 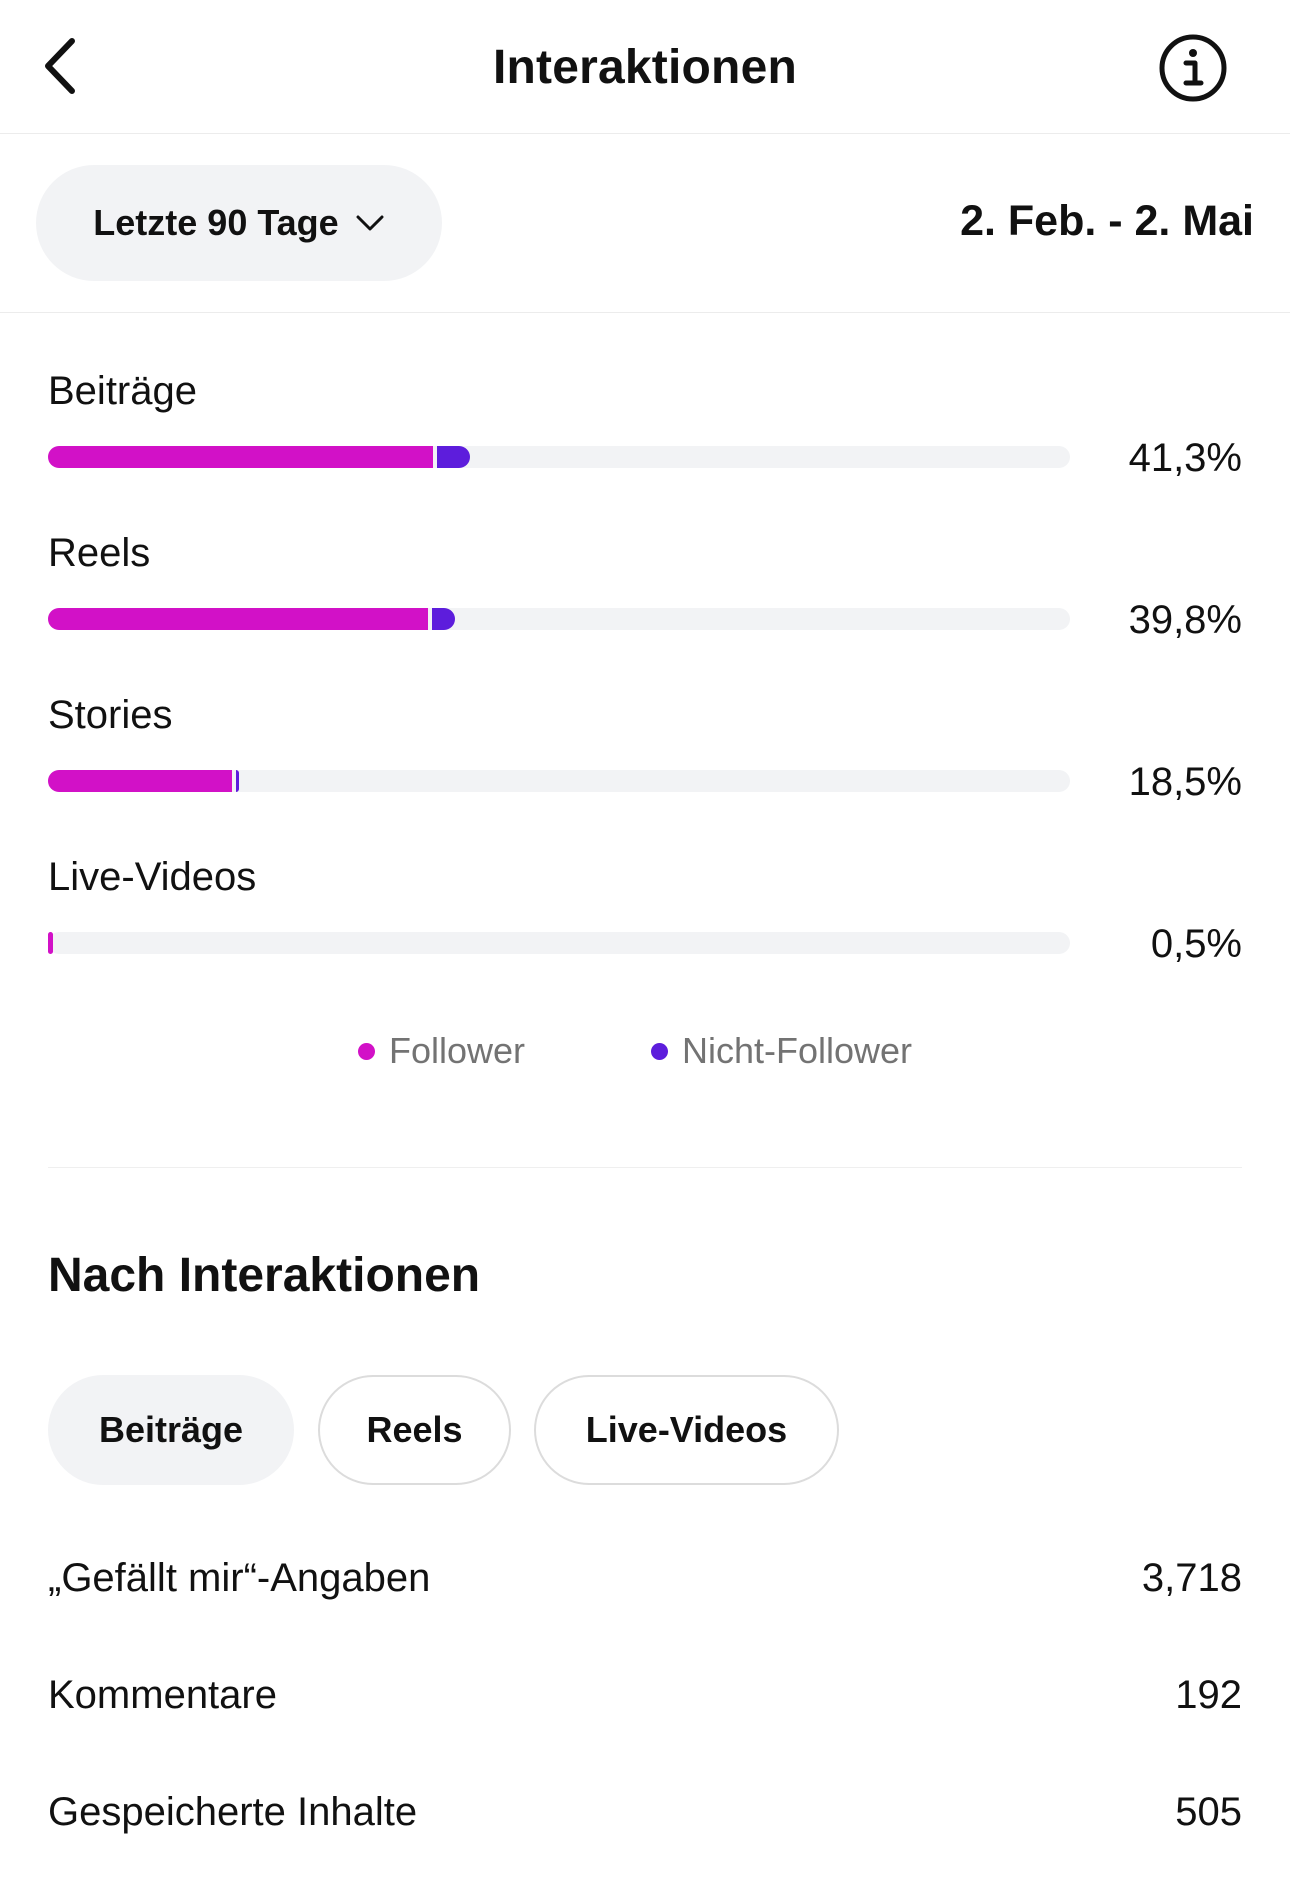 What do you see at coordinates (645, 1053) in the screenshot?
I see `legend: Follower Nicht-Follower` at bounding box center [645, 1053].